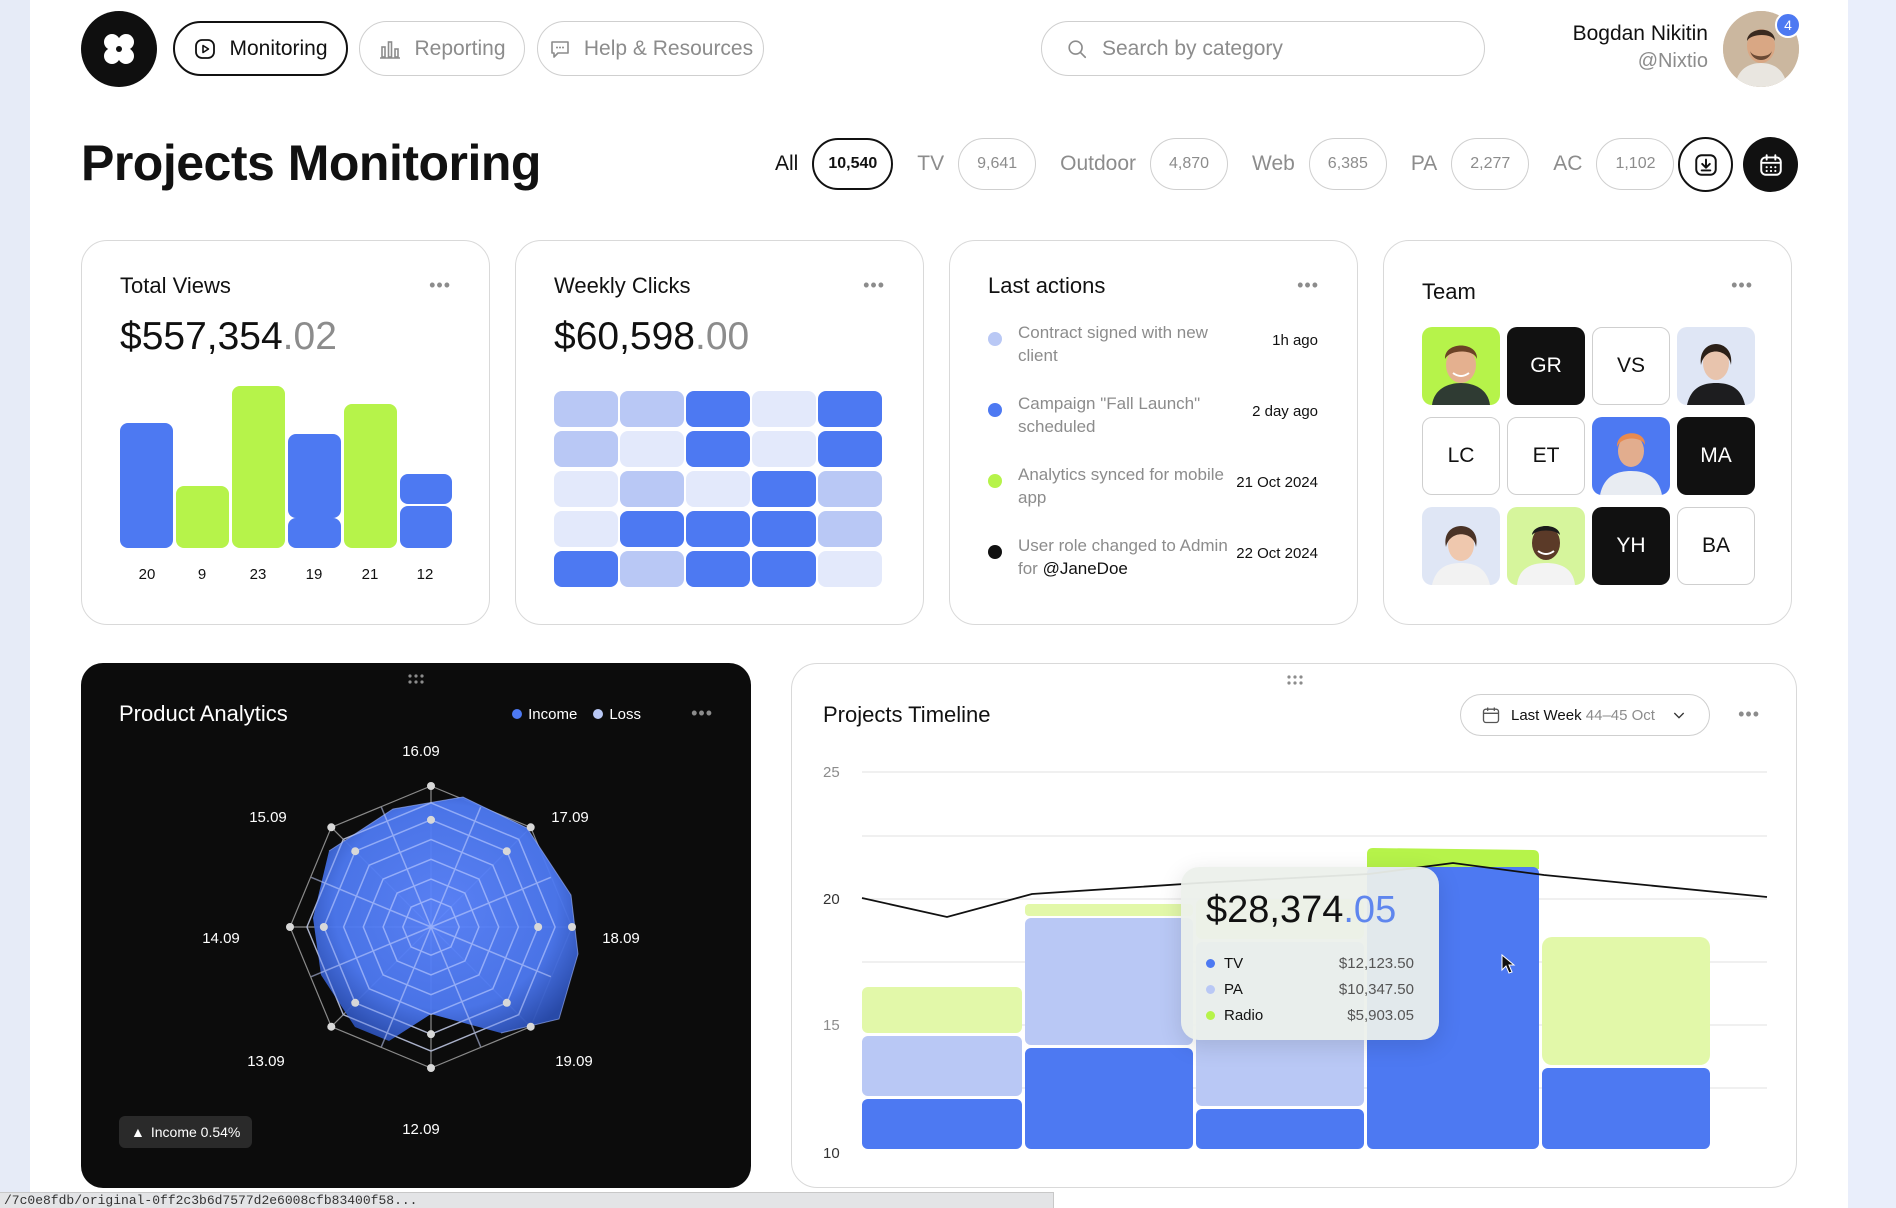 This screenshot has width=1896, height=1208. Describe the element at coordinates (834, 164) in the screenshot. I see `filter-all: All 10,540` at that location.